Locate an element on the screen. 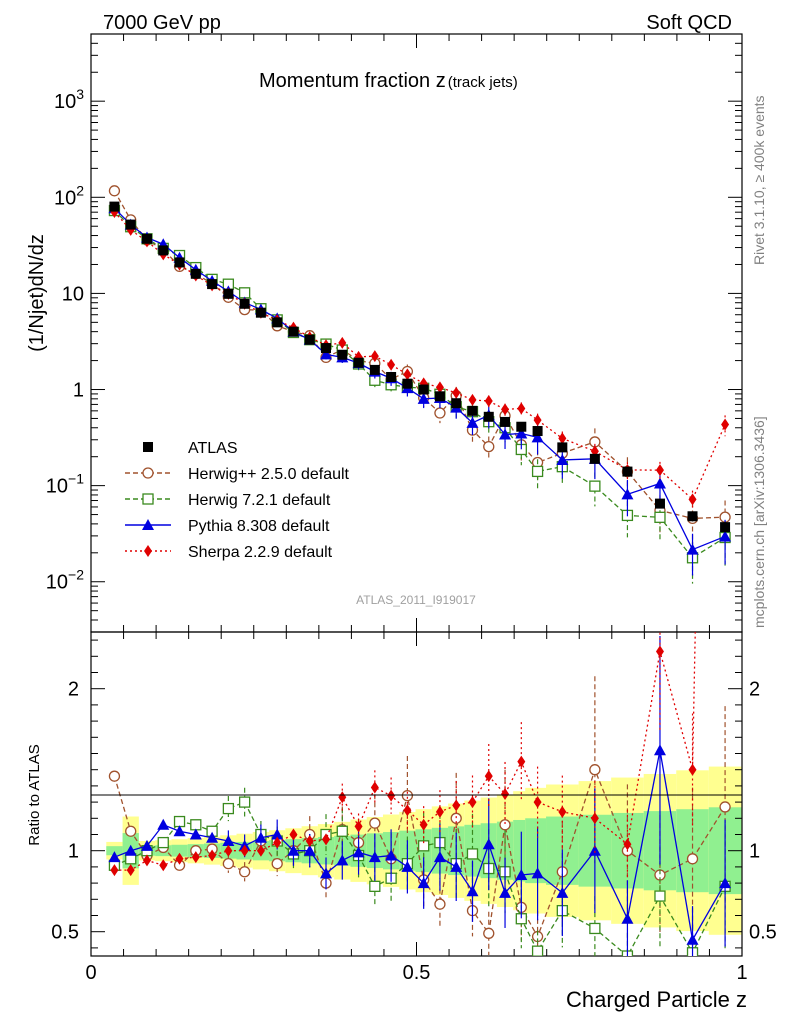 The image size is (786, 1024). analysis-label: ATLAS_2011_I919017 is located at coordinates (416, 600).